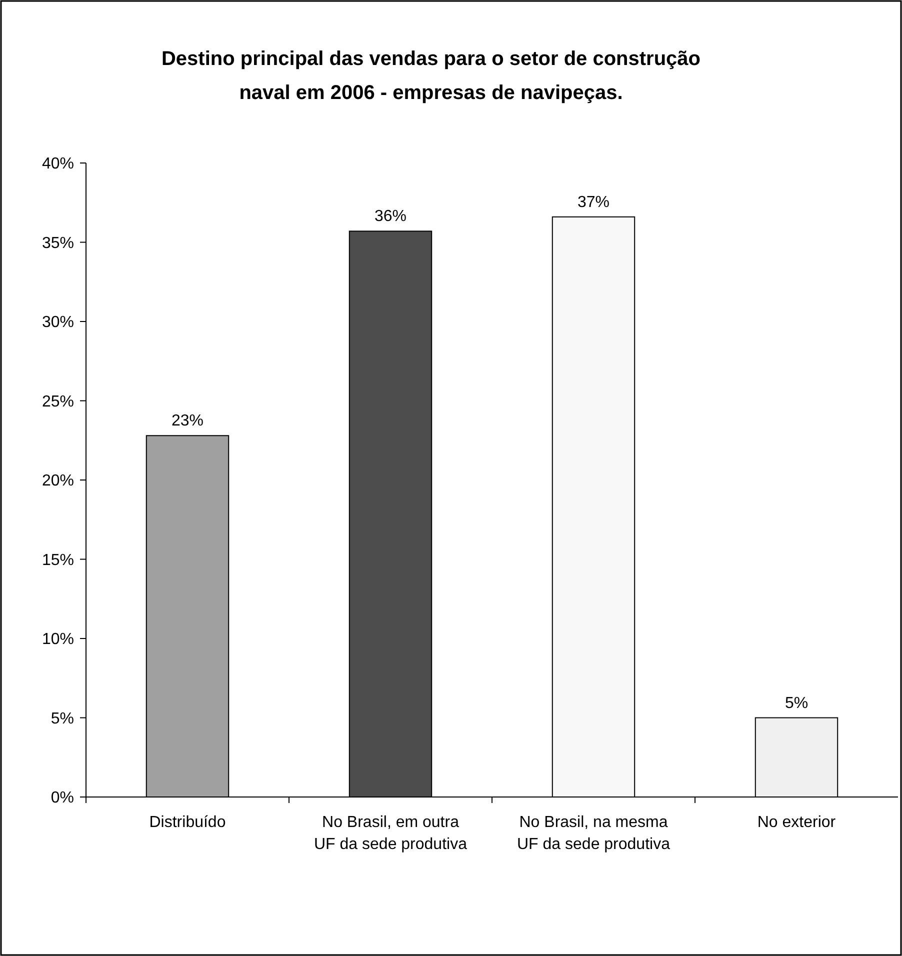 The width and height of the screenshot is (902, 956). What do you see at coordinates (431, 76) in the screenshot?
I see `chart-title: Destino principal das vendas para o setor de construção naval em 2006 - empresas de navipeças.` at bounding box center [431, 76].